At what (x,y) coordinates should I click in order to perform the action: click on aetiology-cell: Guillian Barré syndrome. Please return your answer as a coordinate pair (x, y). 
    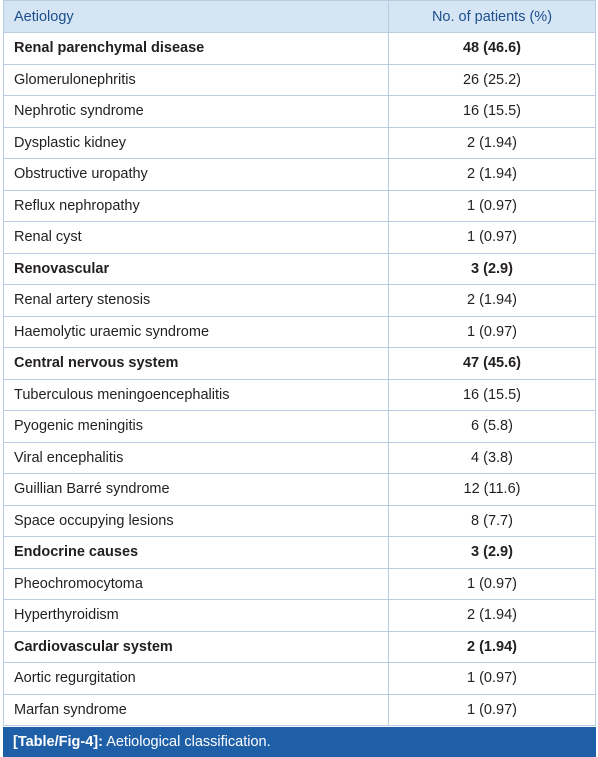
    Looking at the image, I should click on (196, 489).